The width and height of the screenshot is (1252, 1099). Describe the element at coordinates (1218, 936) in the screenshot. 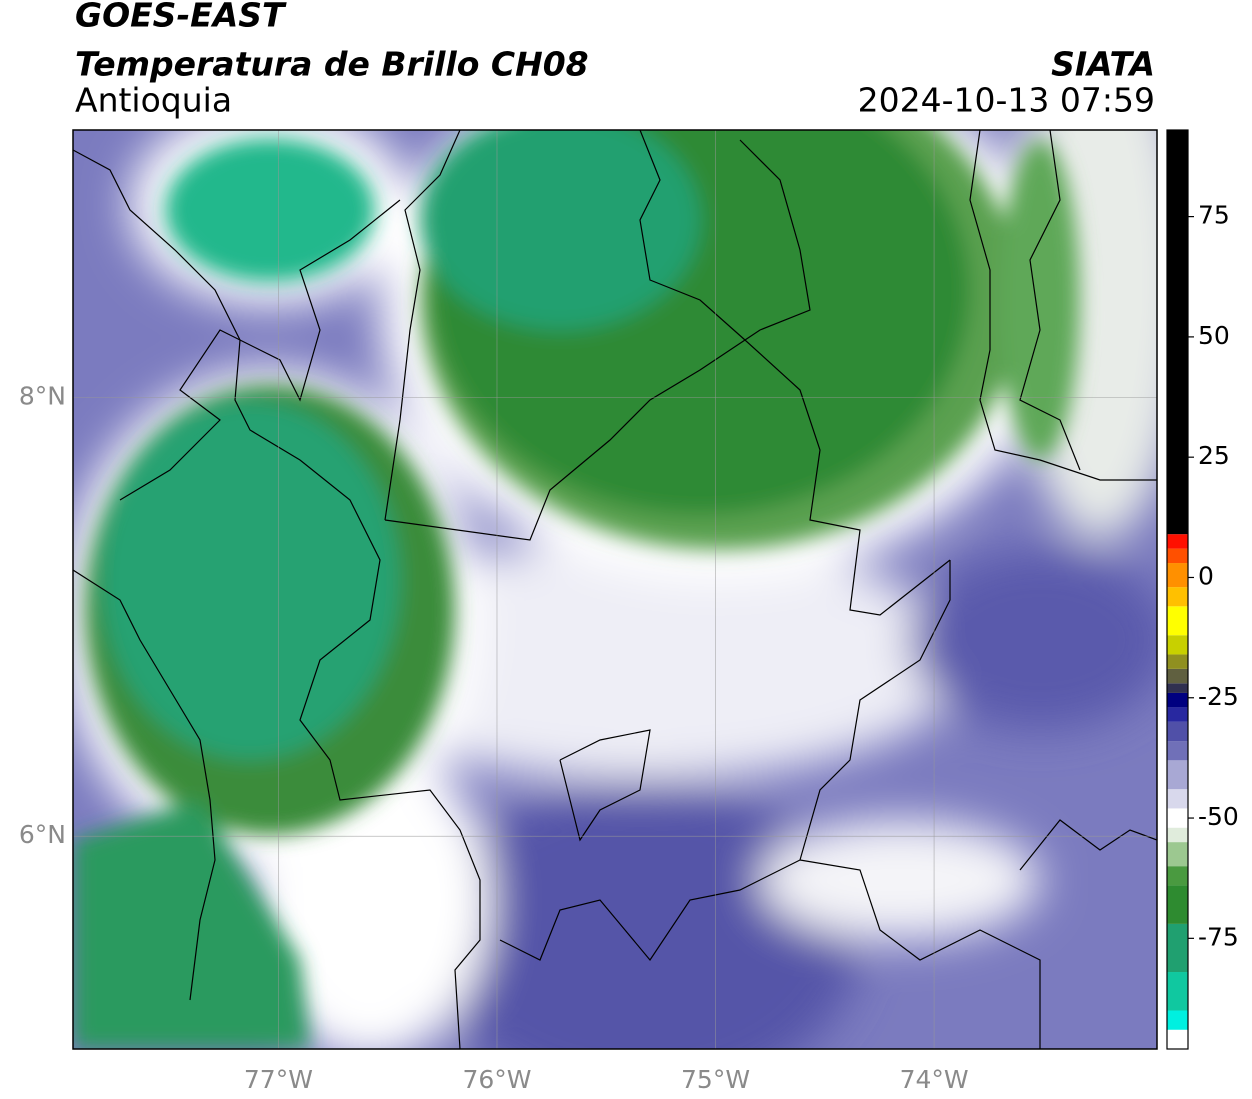

I see `colorbar-tick-label: -75` at that location.